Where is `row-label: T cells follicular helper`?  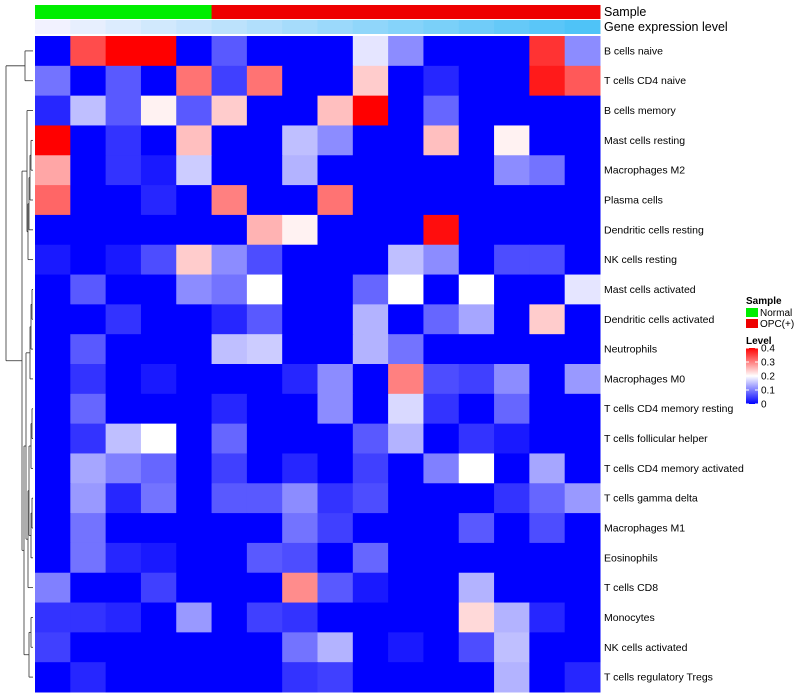 row-label: T cells follicular helper is located at coordinates (656, 439).